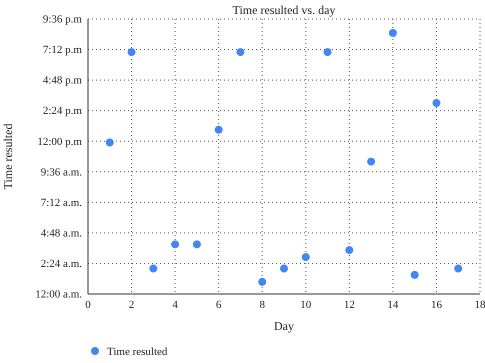 Image resolution: width=485 pixels, height=363 pixels. Describe the element at coordinates (284, 326) in the screenshot. I see `x-axis-title: Day` at that location.